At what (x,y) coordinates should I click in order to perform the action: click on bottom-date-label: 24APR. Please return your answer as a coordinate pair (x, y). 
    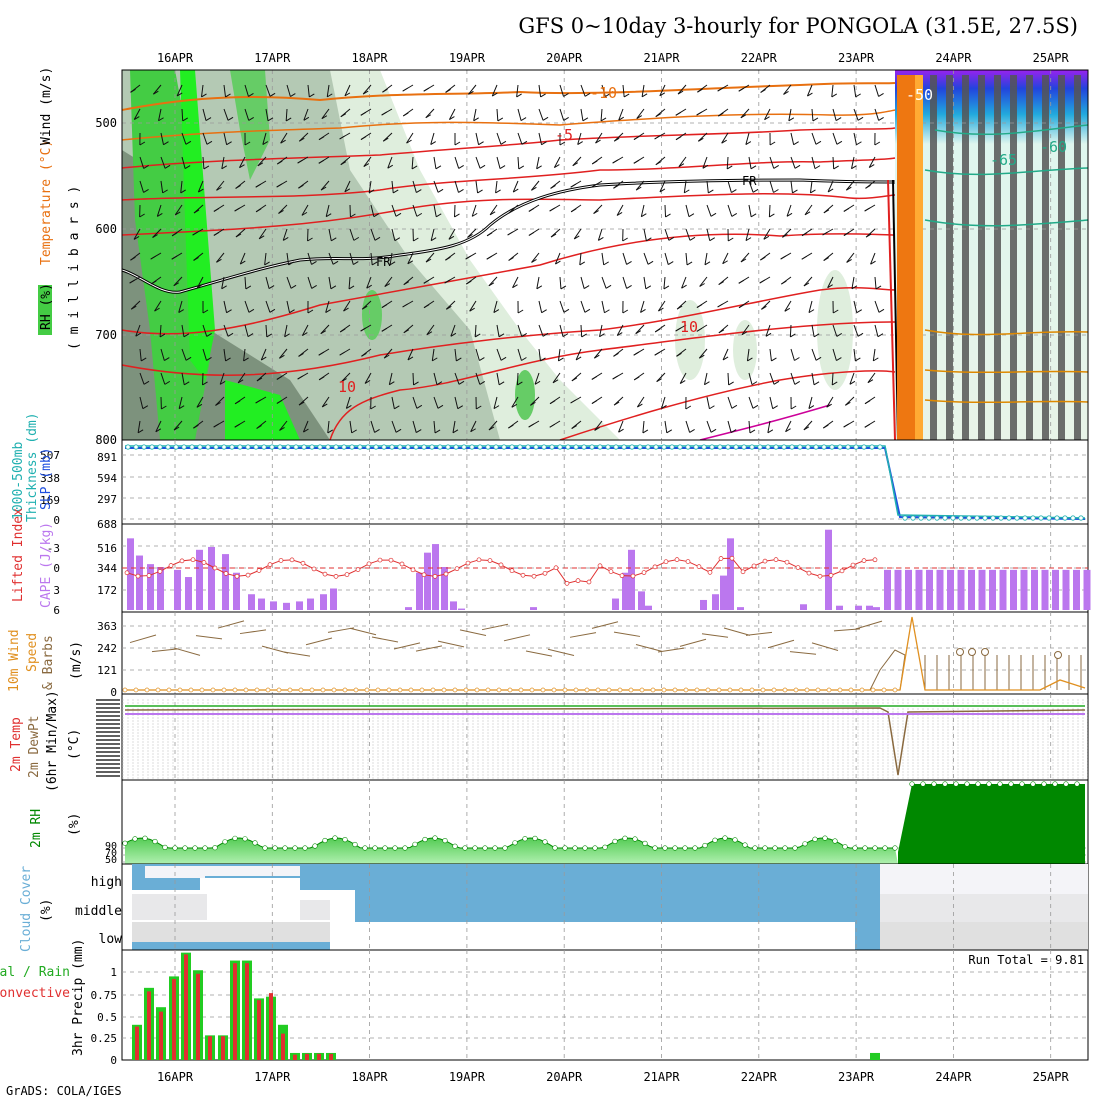
    Looking at the image, I should click on (953, 1077).